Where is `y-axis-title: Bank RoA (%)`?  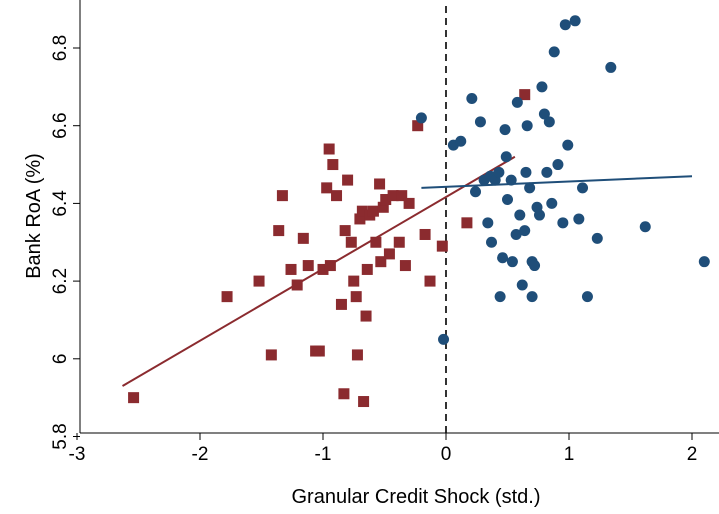 y-axis-title: Bank RoA (%) is located at coordinates (34, 216).